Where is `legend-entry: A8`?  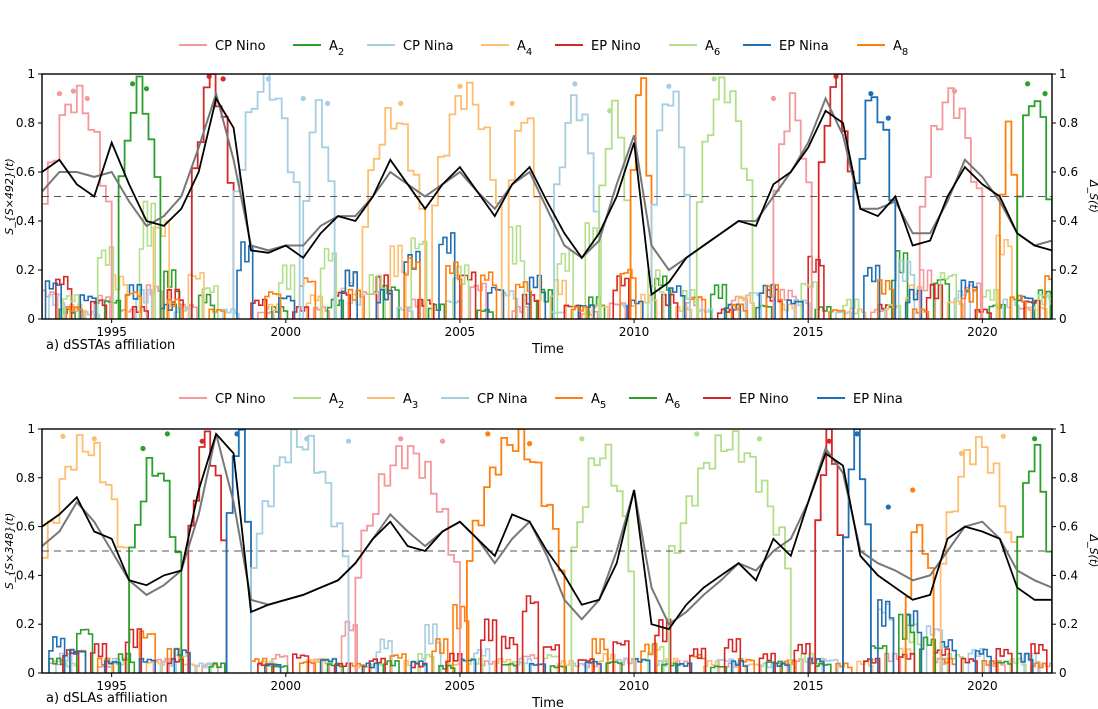 legend-entry: A8 is located at coordinates (882, 48).